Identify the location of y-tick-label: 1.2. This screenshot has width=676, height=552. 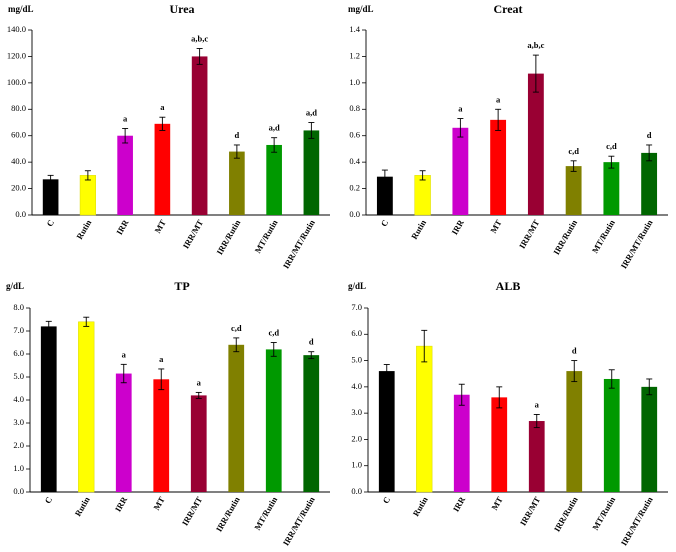
(354, 55).